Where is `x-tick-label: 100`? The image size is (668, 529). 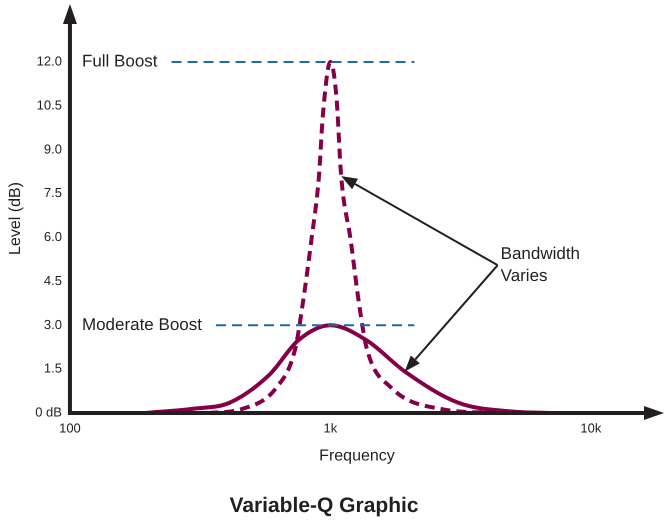
x-tick-label: 100 is located at coordinates (70, 428).